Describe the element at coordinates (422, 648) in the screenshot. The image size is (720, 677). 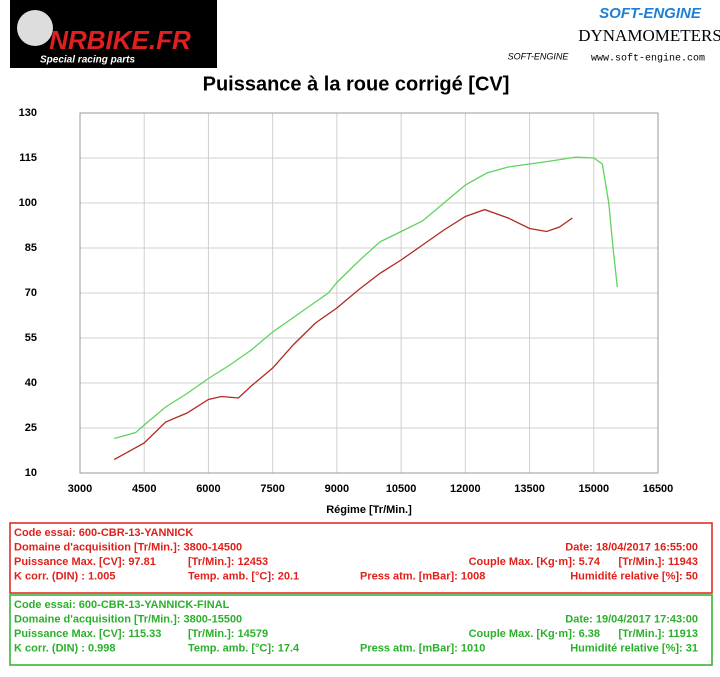
I see `info-text: Press atm. [mBar]: 1010` at that location.